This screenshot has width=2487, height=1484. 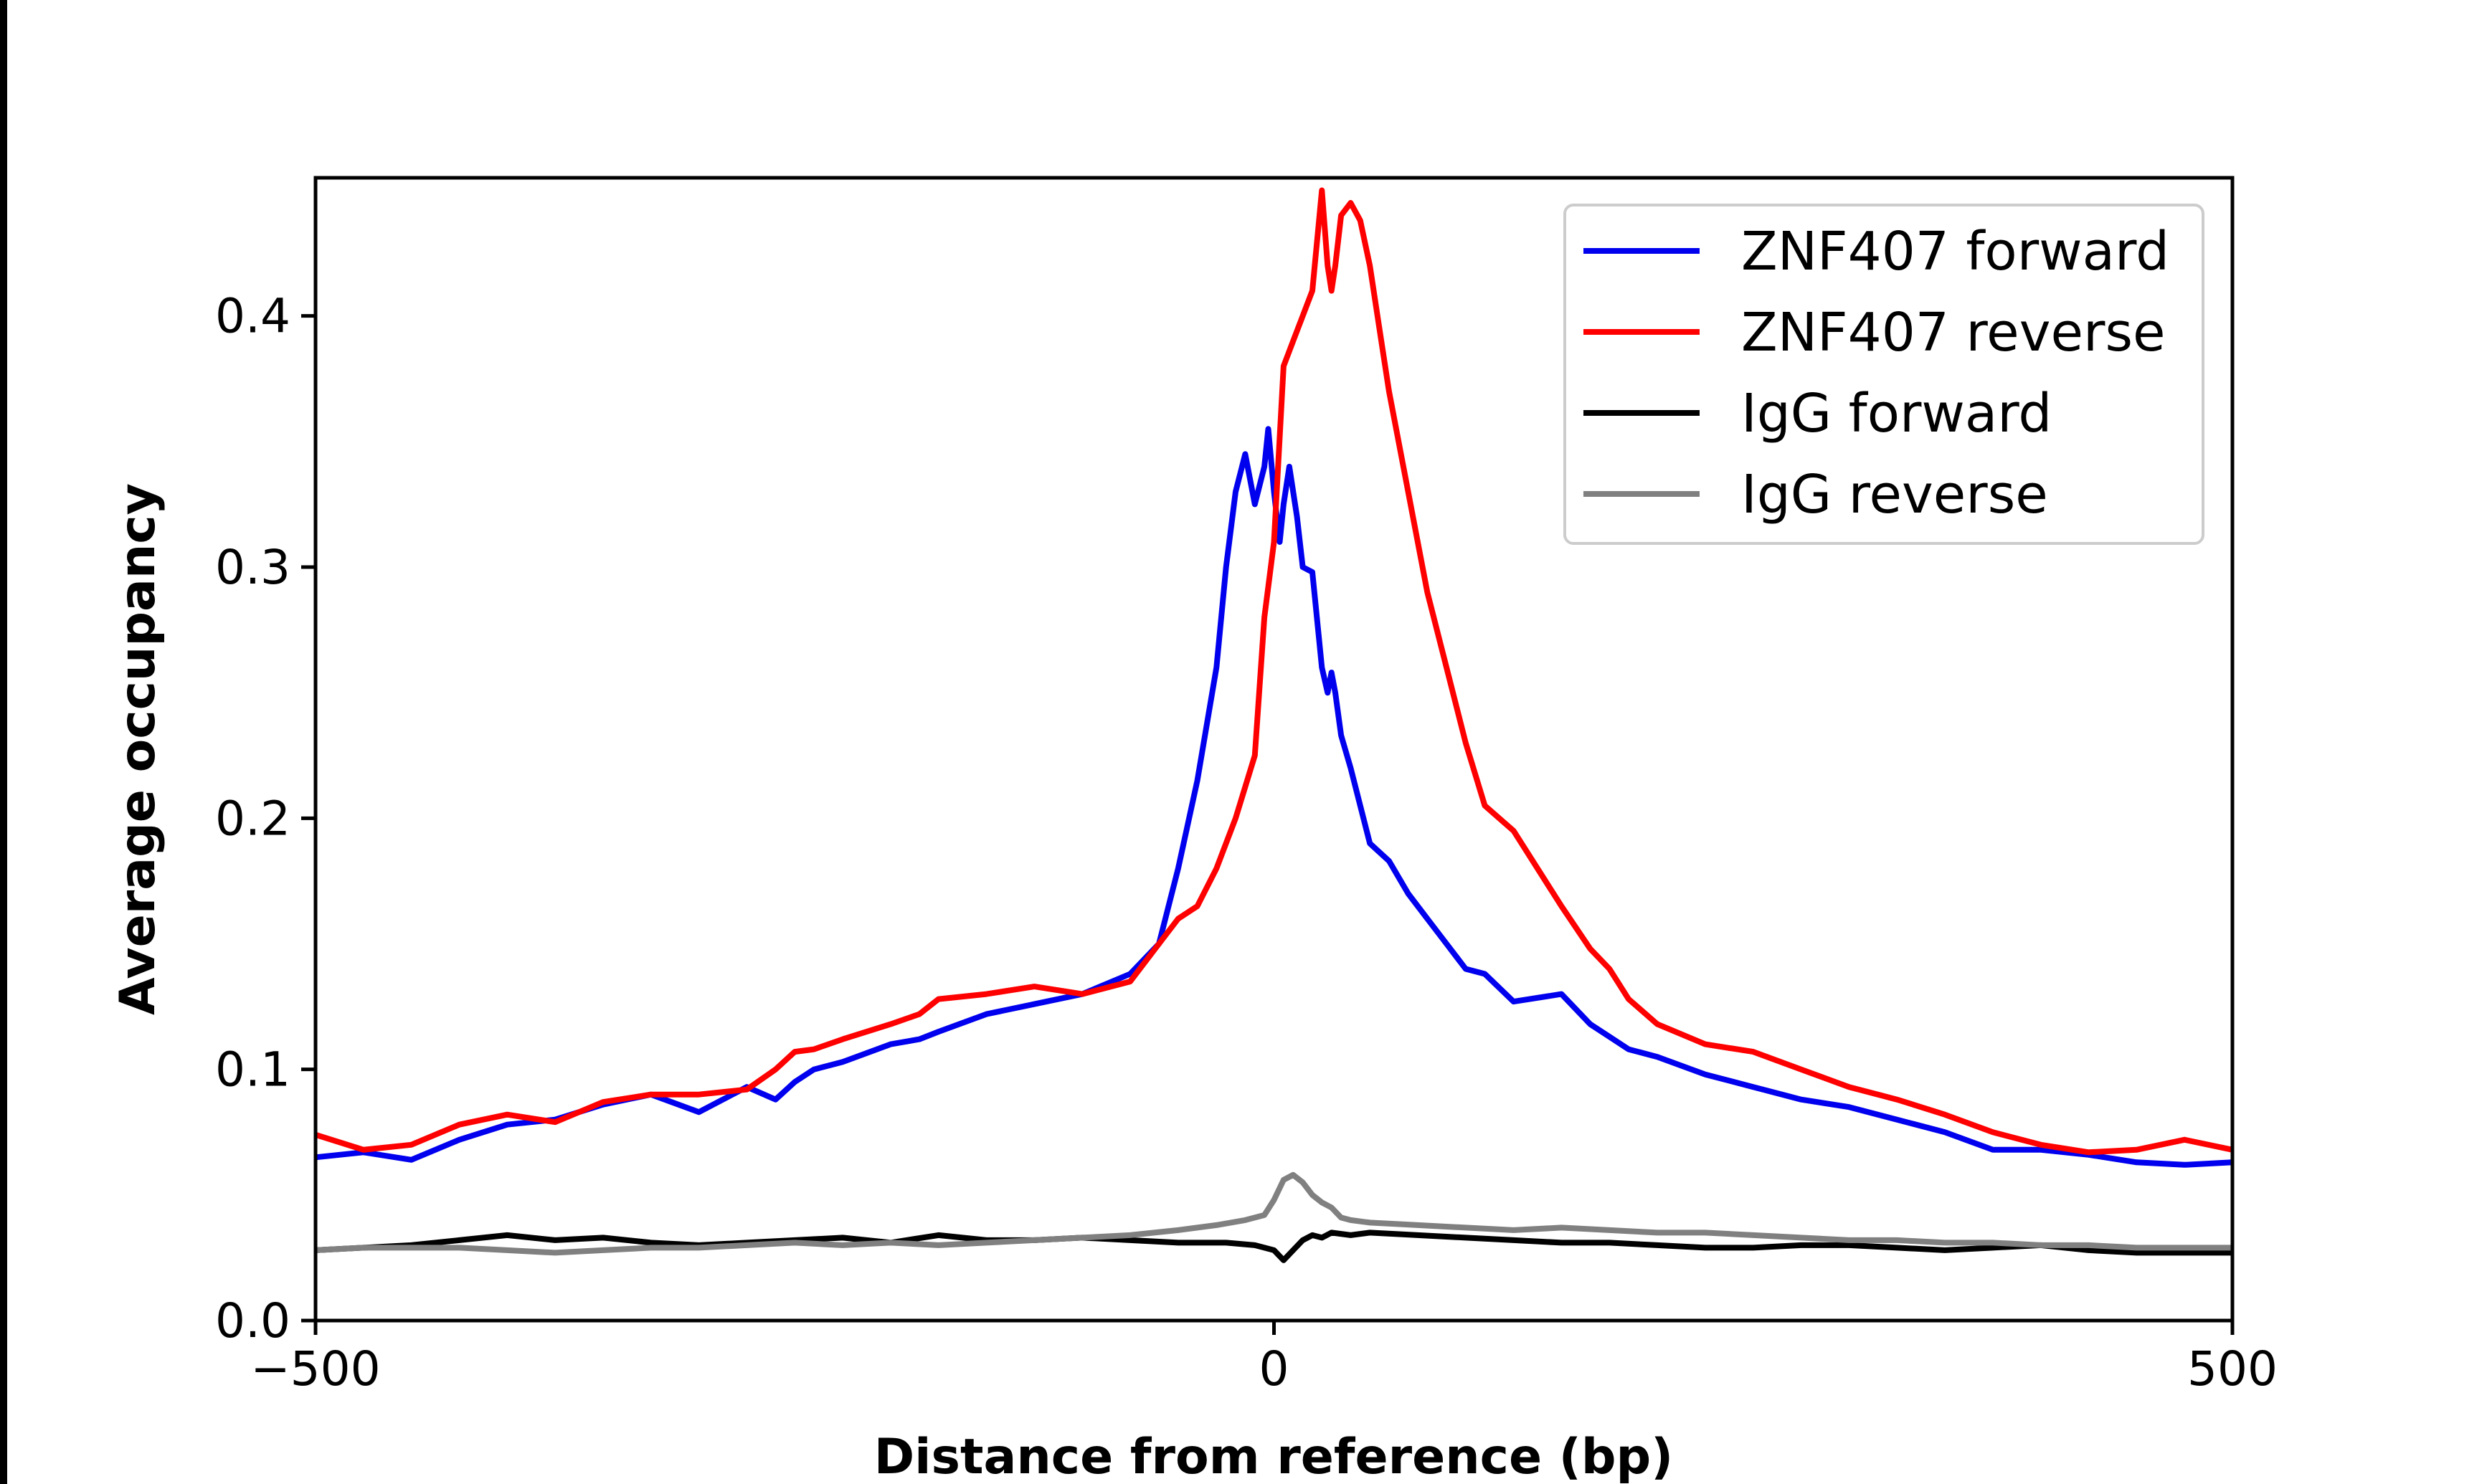 I want to click on y-tick-label: 0.0, so click(x=252, y=1321).